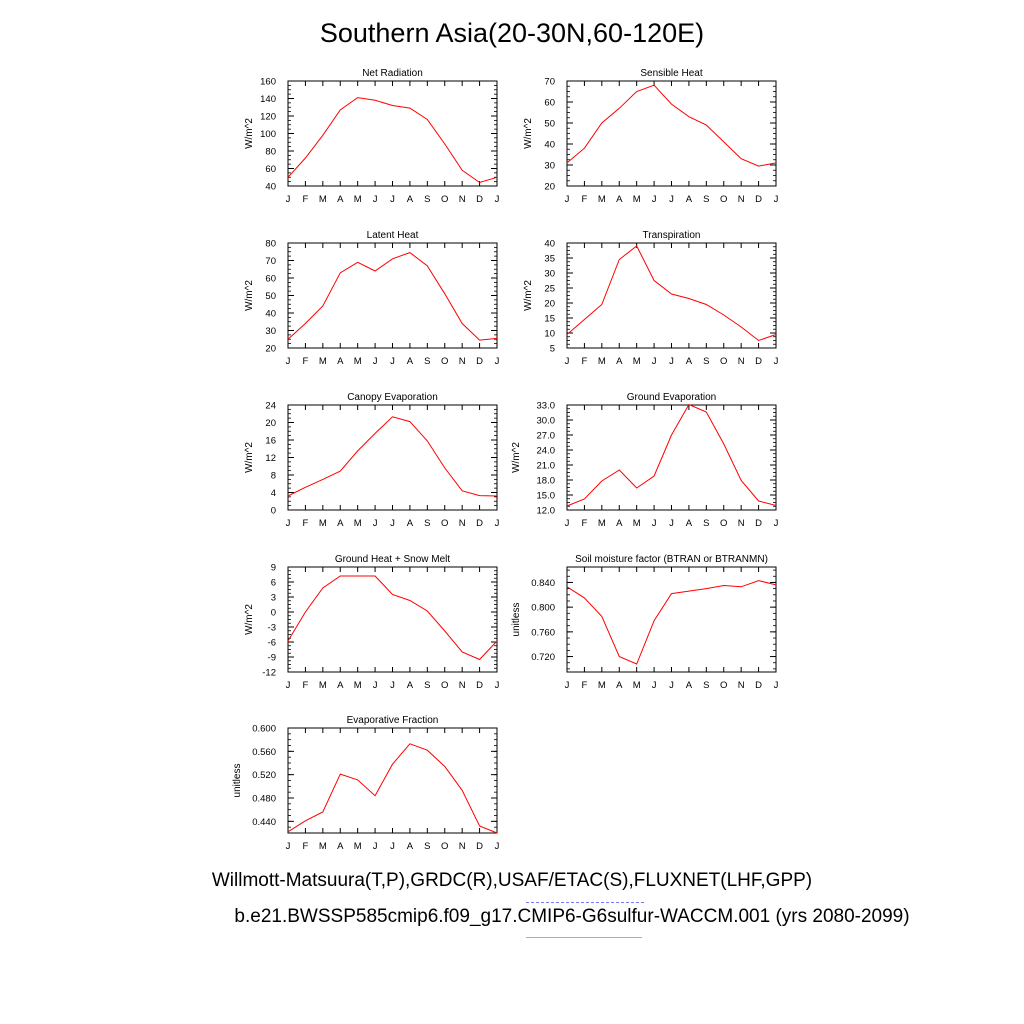 The height and width of the screenshot is (1024, 1024). Describe the element at coordinates (393, 720) in the screenshot. I see `panel-title: Evaporative Fraction` at that location.